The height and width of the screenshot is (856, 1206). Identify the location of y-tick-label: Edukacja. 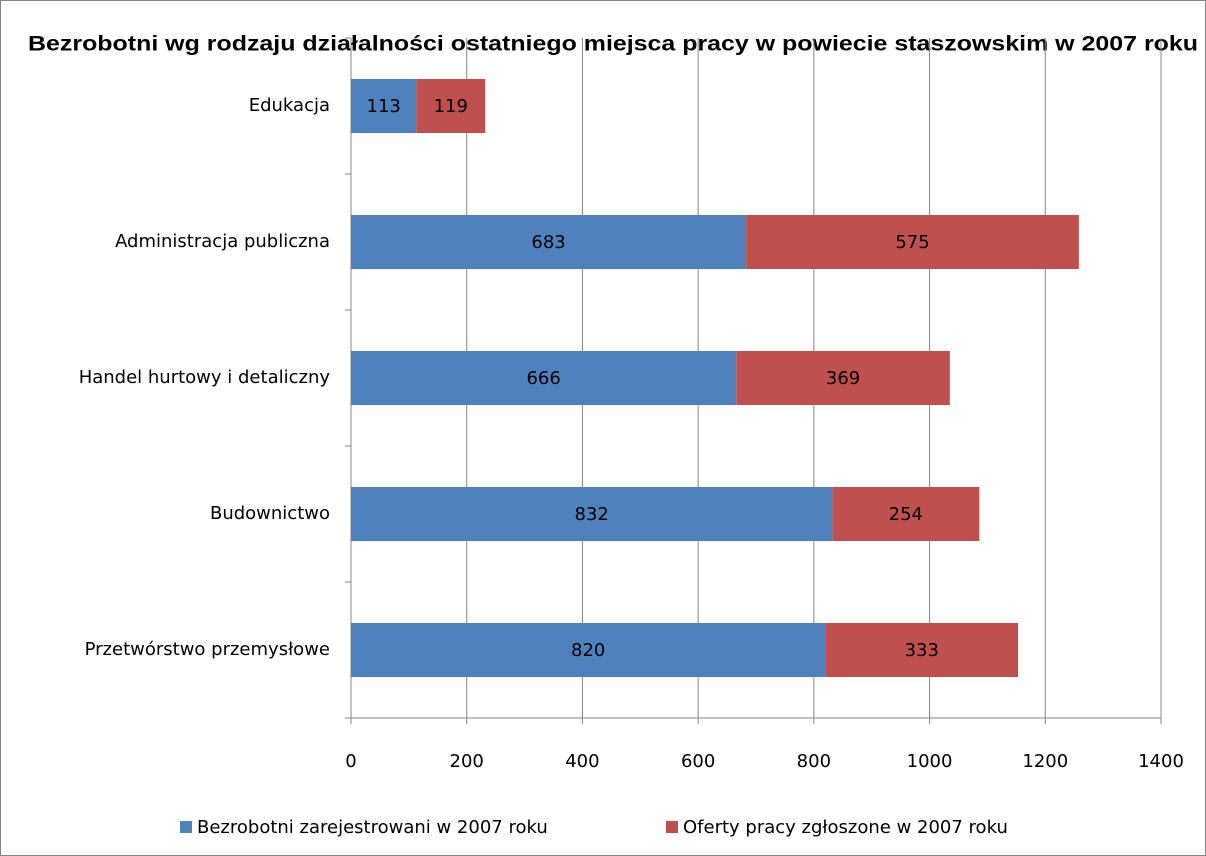
(289, 105).